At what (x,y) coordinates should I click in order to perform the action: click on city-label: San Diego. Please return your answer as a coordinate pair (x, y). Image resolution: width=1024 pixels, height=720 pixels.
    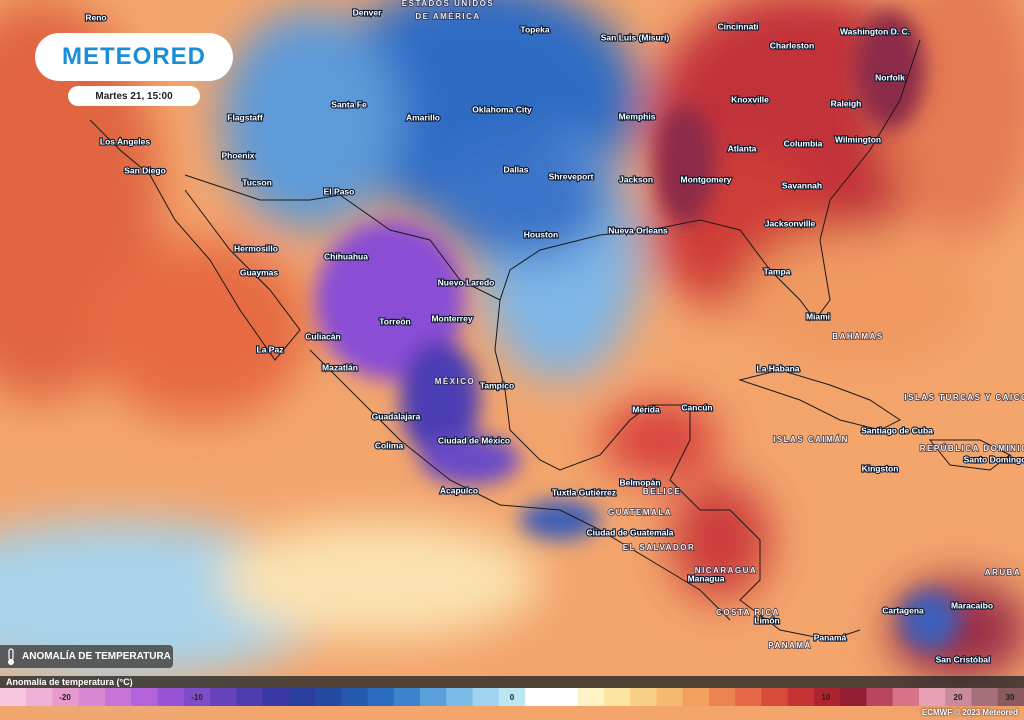
    Looking at the image, I should click on (145, 170).